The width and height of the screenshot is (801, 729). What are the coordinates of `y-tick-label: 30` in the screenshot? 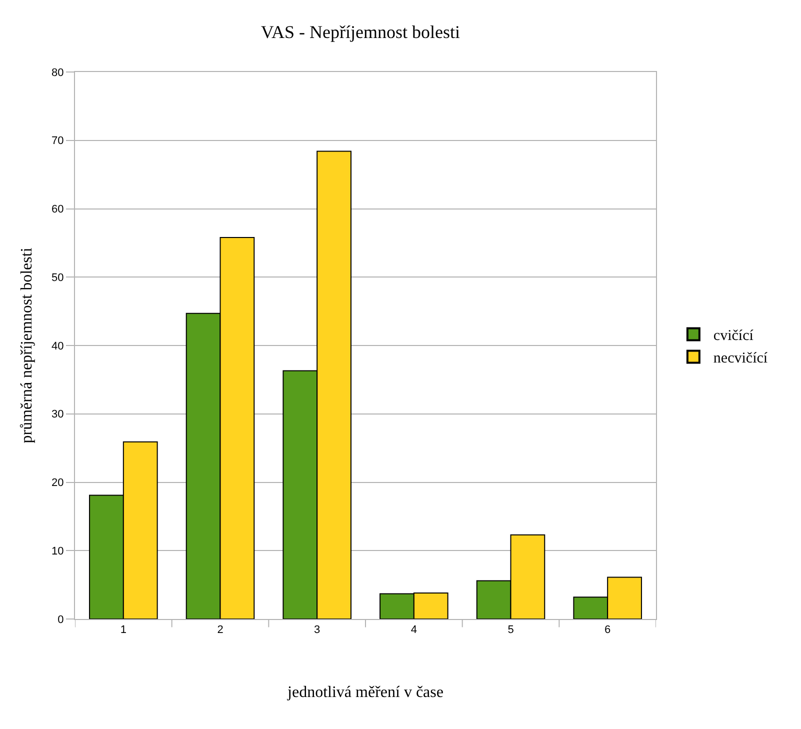 It's located at (58, 414).